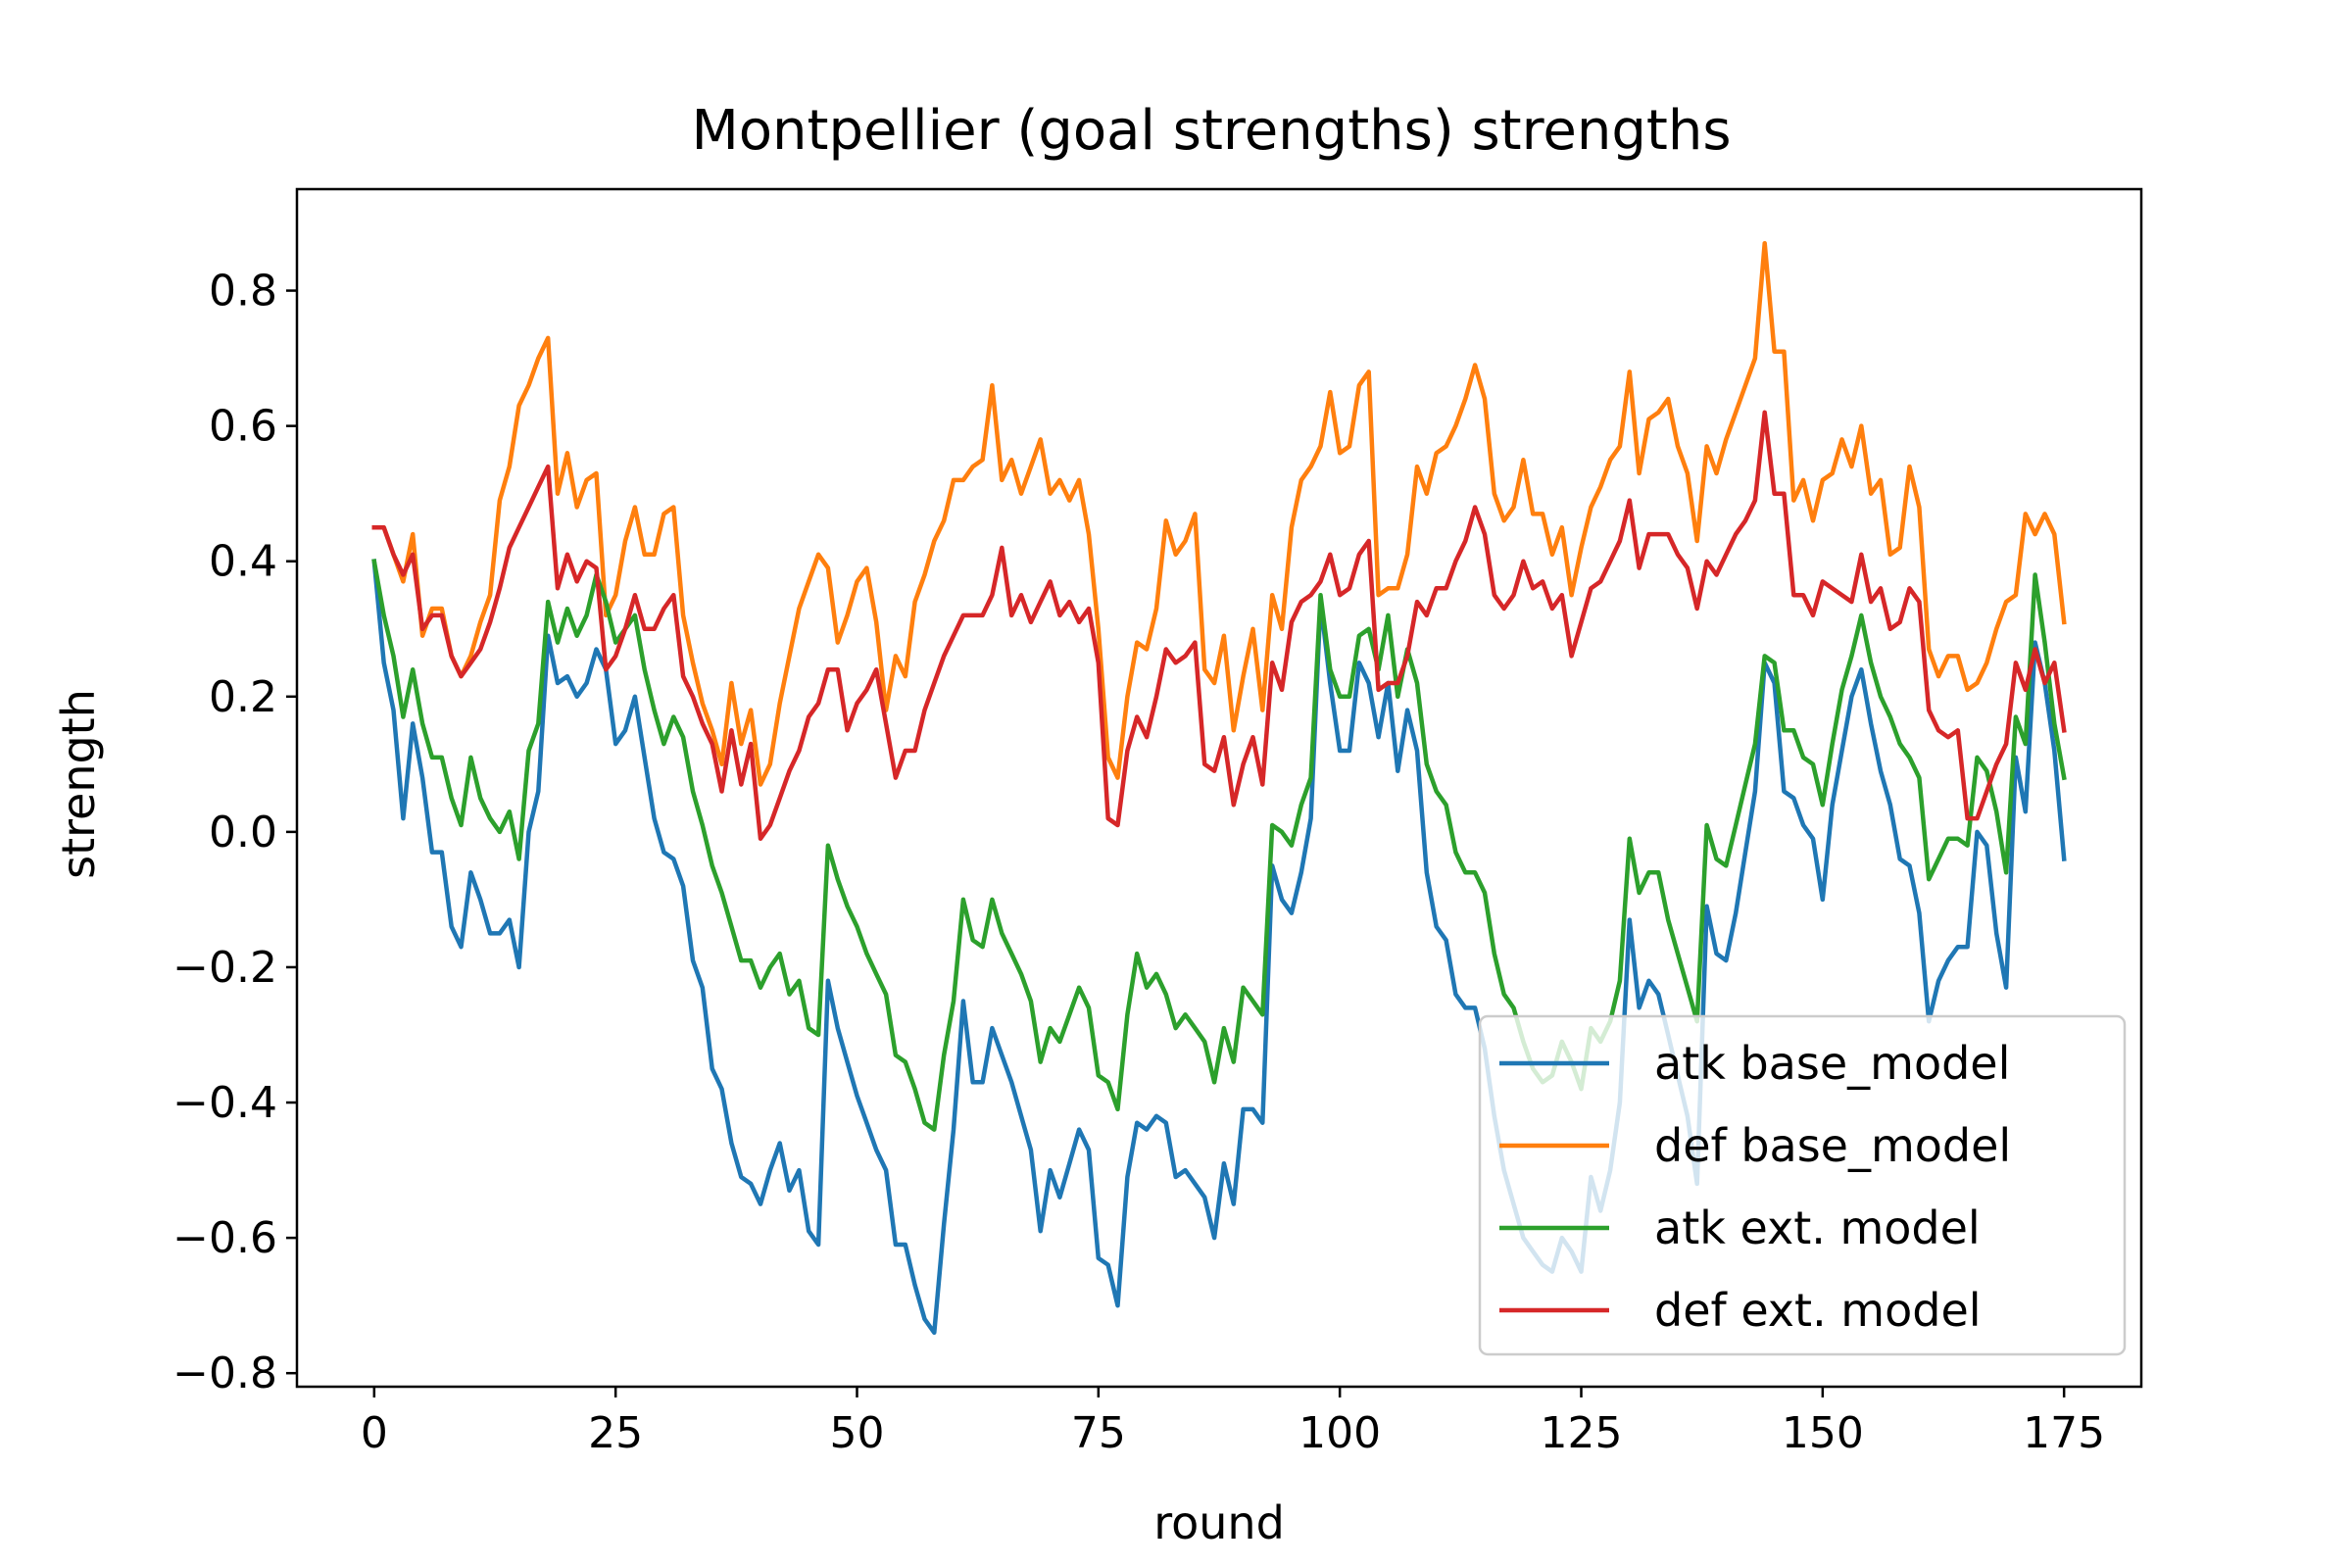 Image resolution: width=2352 pixels, height=1568 pixels. I want to click on y-tick-label: 0.2, so click(243, 697).